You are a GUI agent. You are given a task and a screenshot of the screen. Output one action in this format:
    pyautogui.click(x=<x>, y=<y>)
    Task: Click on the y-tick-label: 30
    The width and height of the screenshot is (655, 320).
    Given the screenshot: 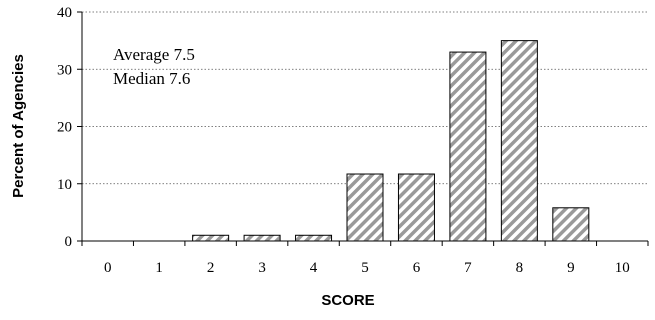 What is the action you would take?
    pyautogui.click(x=64, y=70)
    